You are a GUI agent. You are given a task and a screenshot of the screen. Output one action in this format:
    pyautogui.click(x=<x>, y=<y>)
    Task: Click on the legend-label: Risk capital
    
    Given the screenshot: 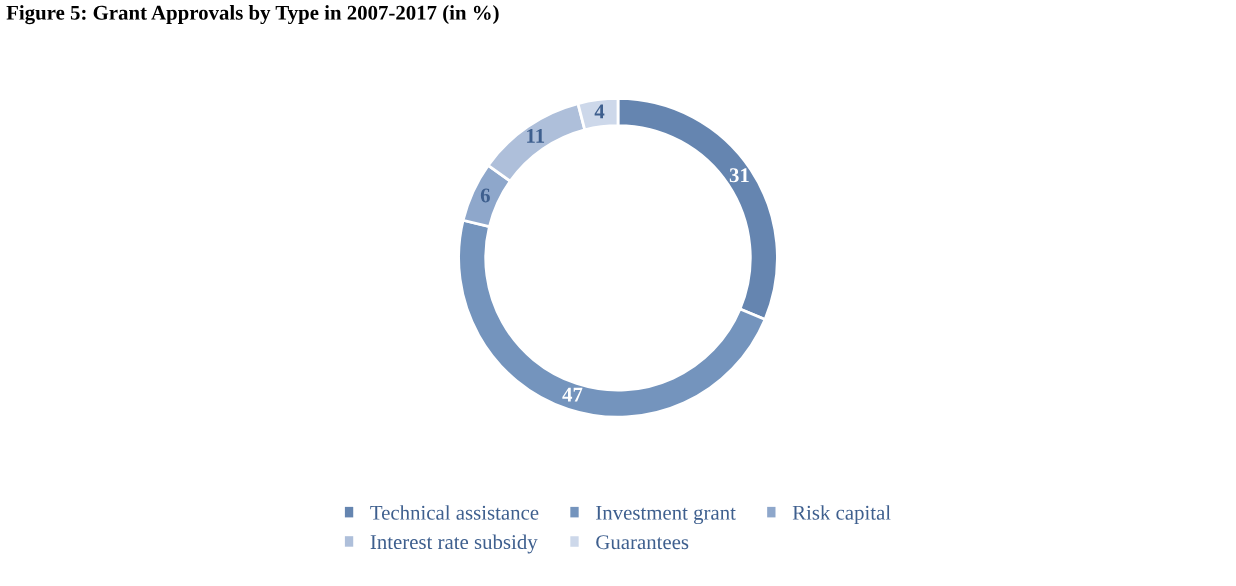 What is the action you would take?
    pyautogui.click(x=841, y=515)
    